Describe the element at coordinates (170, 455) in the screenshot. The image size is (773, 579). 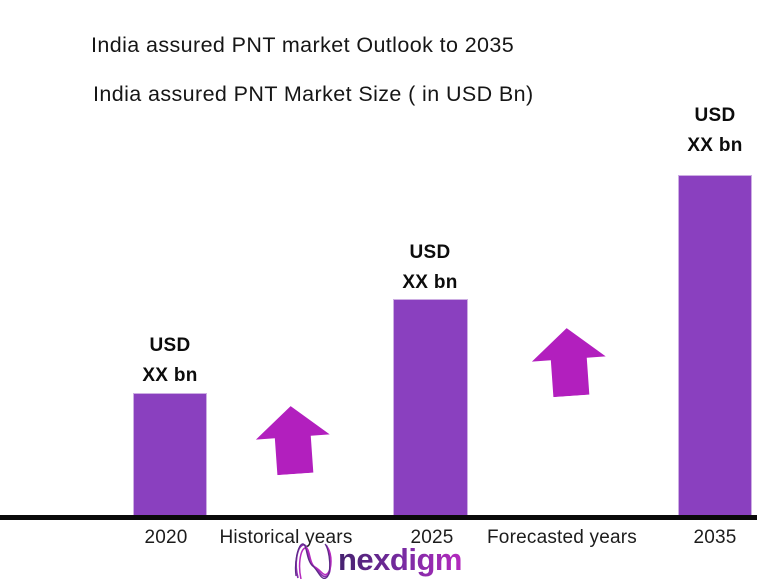
I see `bar-2020` at that location.